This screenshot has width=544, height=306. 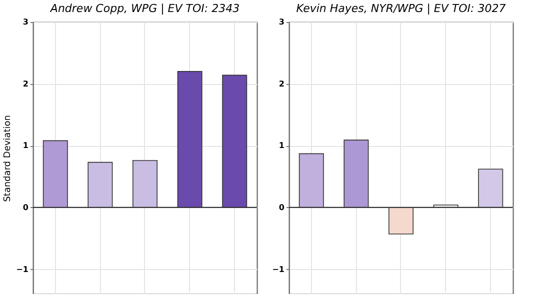 What do you see at coordinates (144, 8) in the screenshot?
I see `chart-title: Andrew Copp, WPG | EV TOI: 2343` at bounding box center [144, 8].